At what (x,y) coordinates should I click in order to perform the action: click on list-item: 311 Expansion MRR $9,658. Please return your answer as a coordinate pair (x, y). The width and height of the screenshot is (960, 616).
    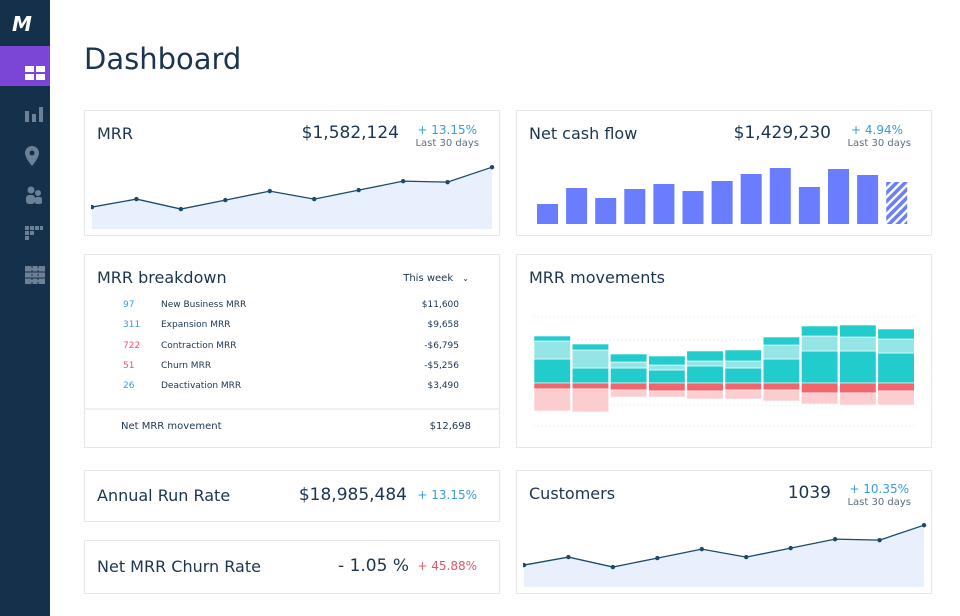
    Looking at the image, I should click on (293, 327).